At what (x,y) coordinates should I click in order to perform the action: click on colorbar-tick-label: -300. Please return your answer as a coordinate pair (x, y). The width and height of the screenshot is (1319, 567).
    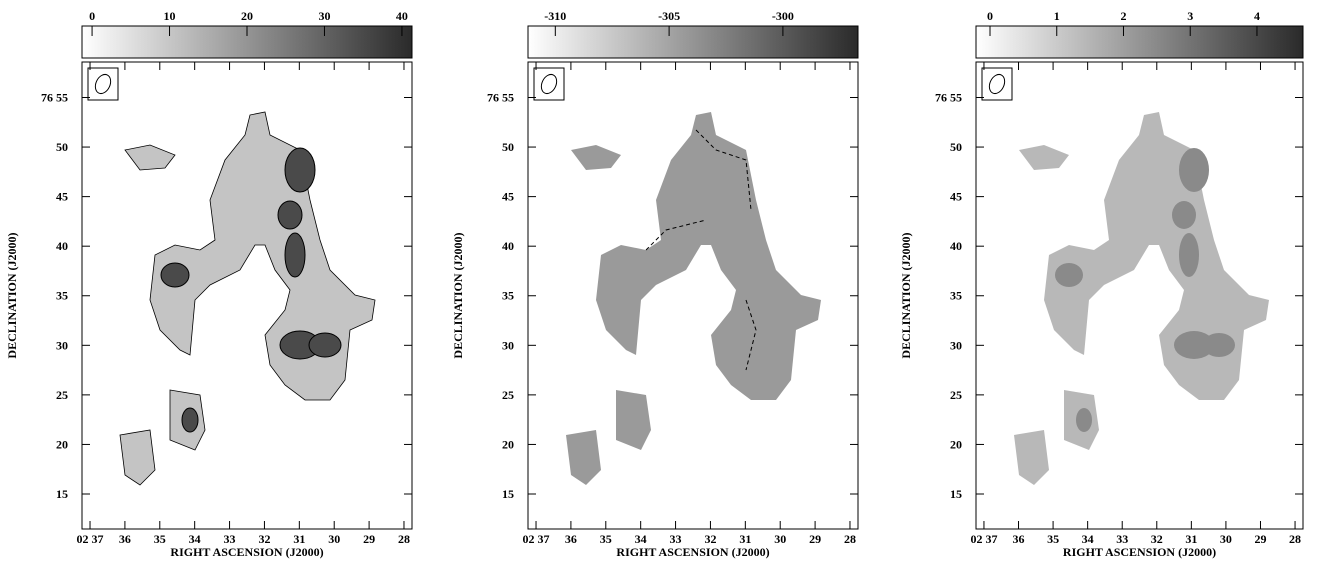
    Looking at the image, I should click on (783, 16).